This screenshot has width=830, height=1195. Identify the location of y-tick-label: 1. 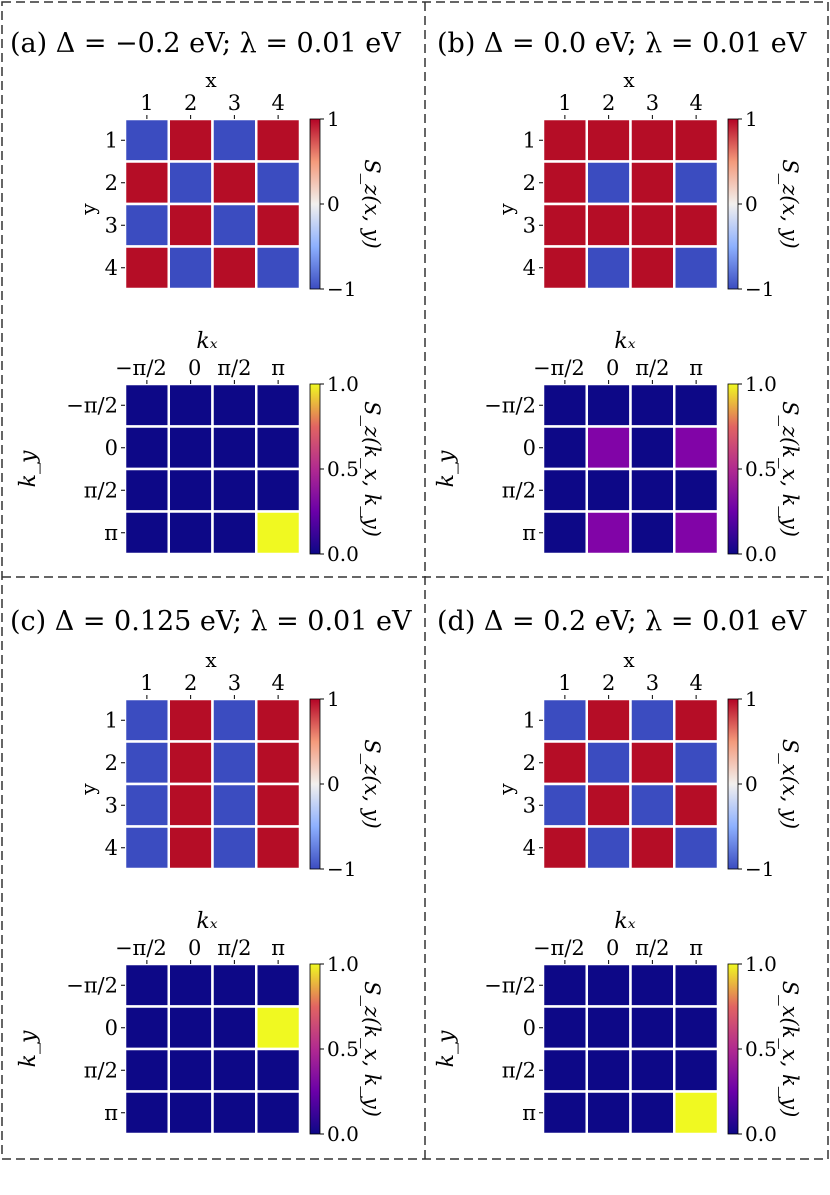
(111, 720).